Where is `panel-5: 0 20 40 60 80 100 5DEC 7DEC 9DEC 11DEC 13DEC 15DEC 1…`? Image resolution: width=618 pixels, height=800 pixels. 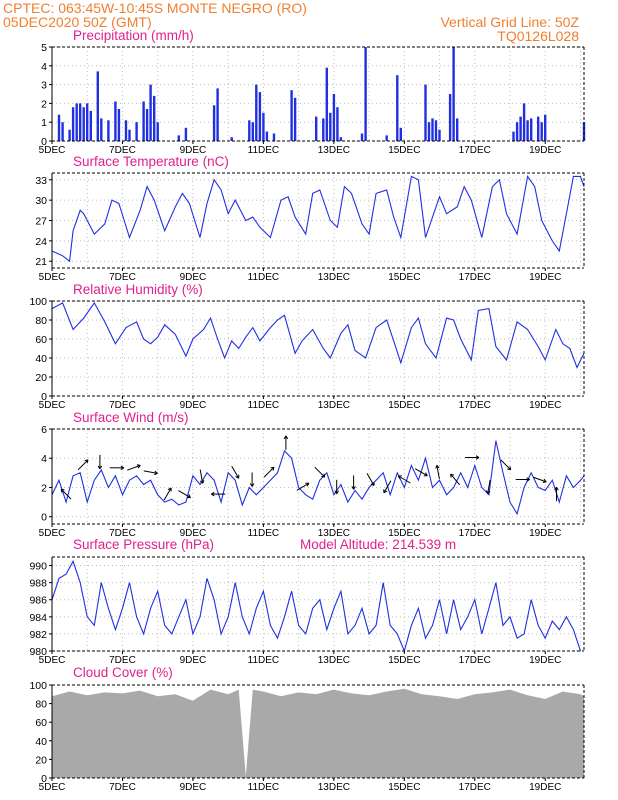
panel-5: 0 20 40 60 80 100 5DEC 7DEC 9DEC 11DEC 13DEC 15DEC 1… is located at coordinates (307, 729).